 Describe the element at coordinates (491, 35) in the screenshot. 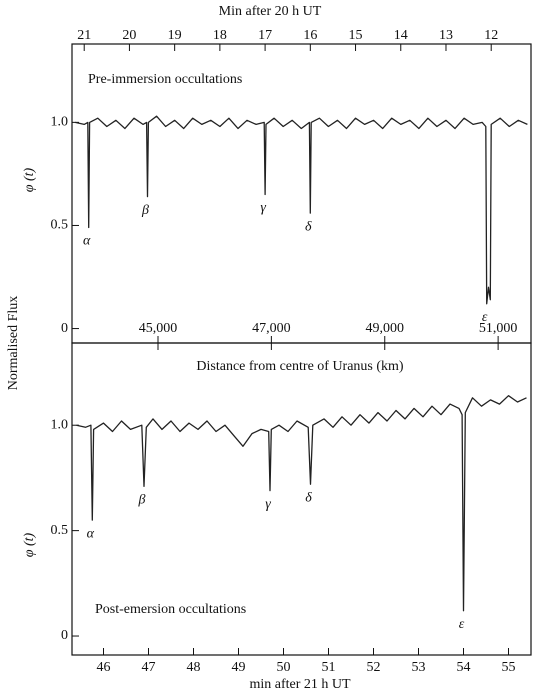

I see `x-tick-label: 12` at that location.